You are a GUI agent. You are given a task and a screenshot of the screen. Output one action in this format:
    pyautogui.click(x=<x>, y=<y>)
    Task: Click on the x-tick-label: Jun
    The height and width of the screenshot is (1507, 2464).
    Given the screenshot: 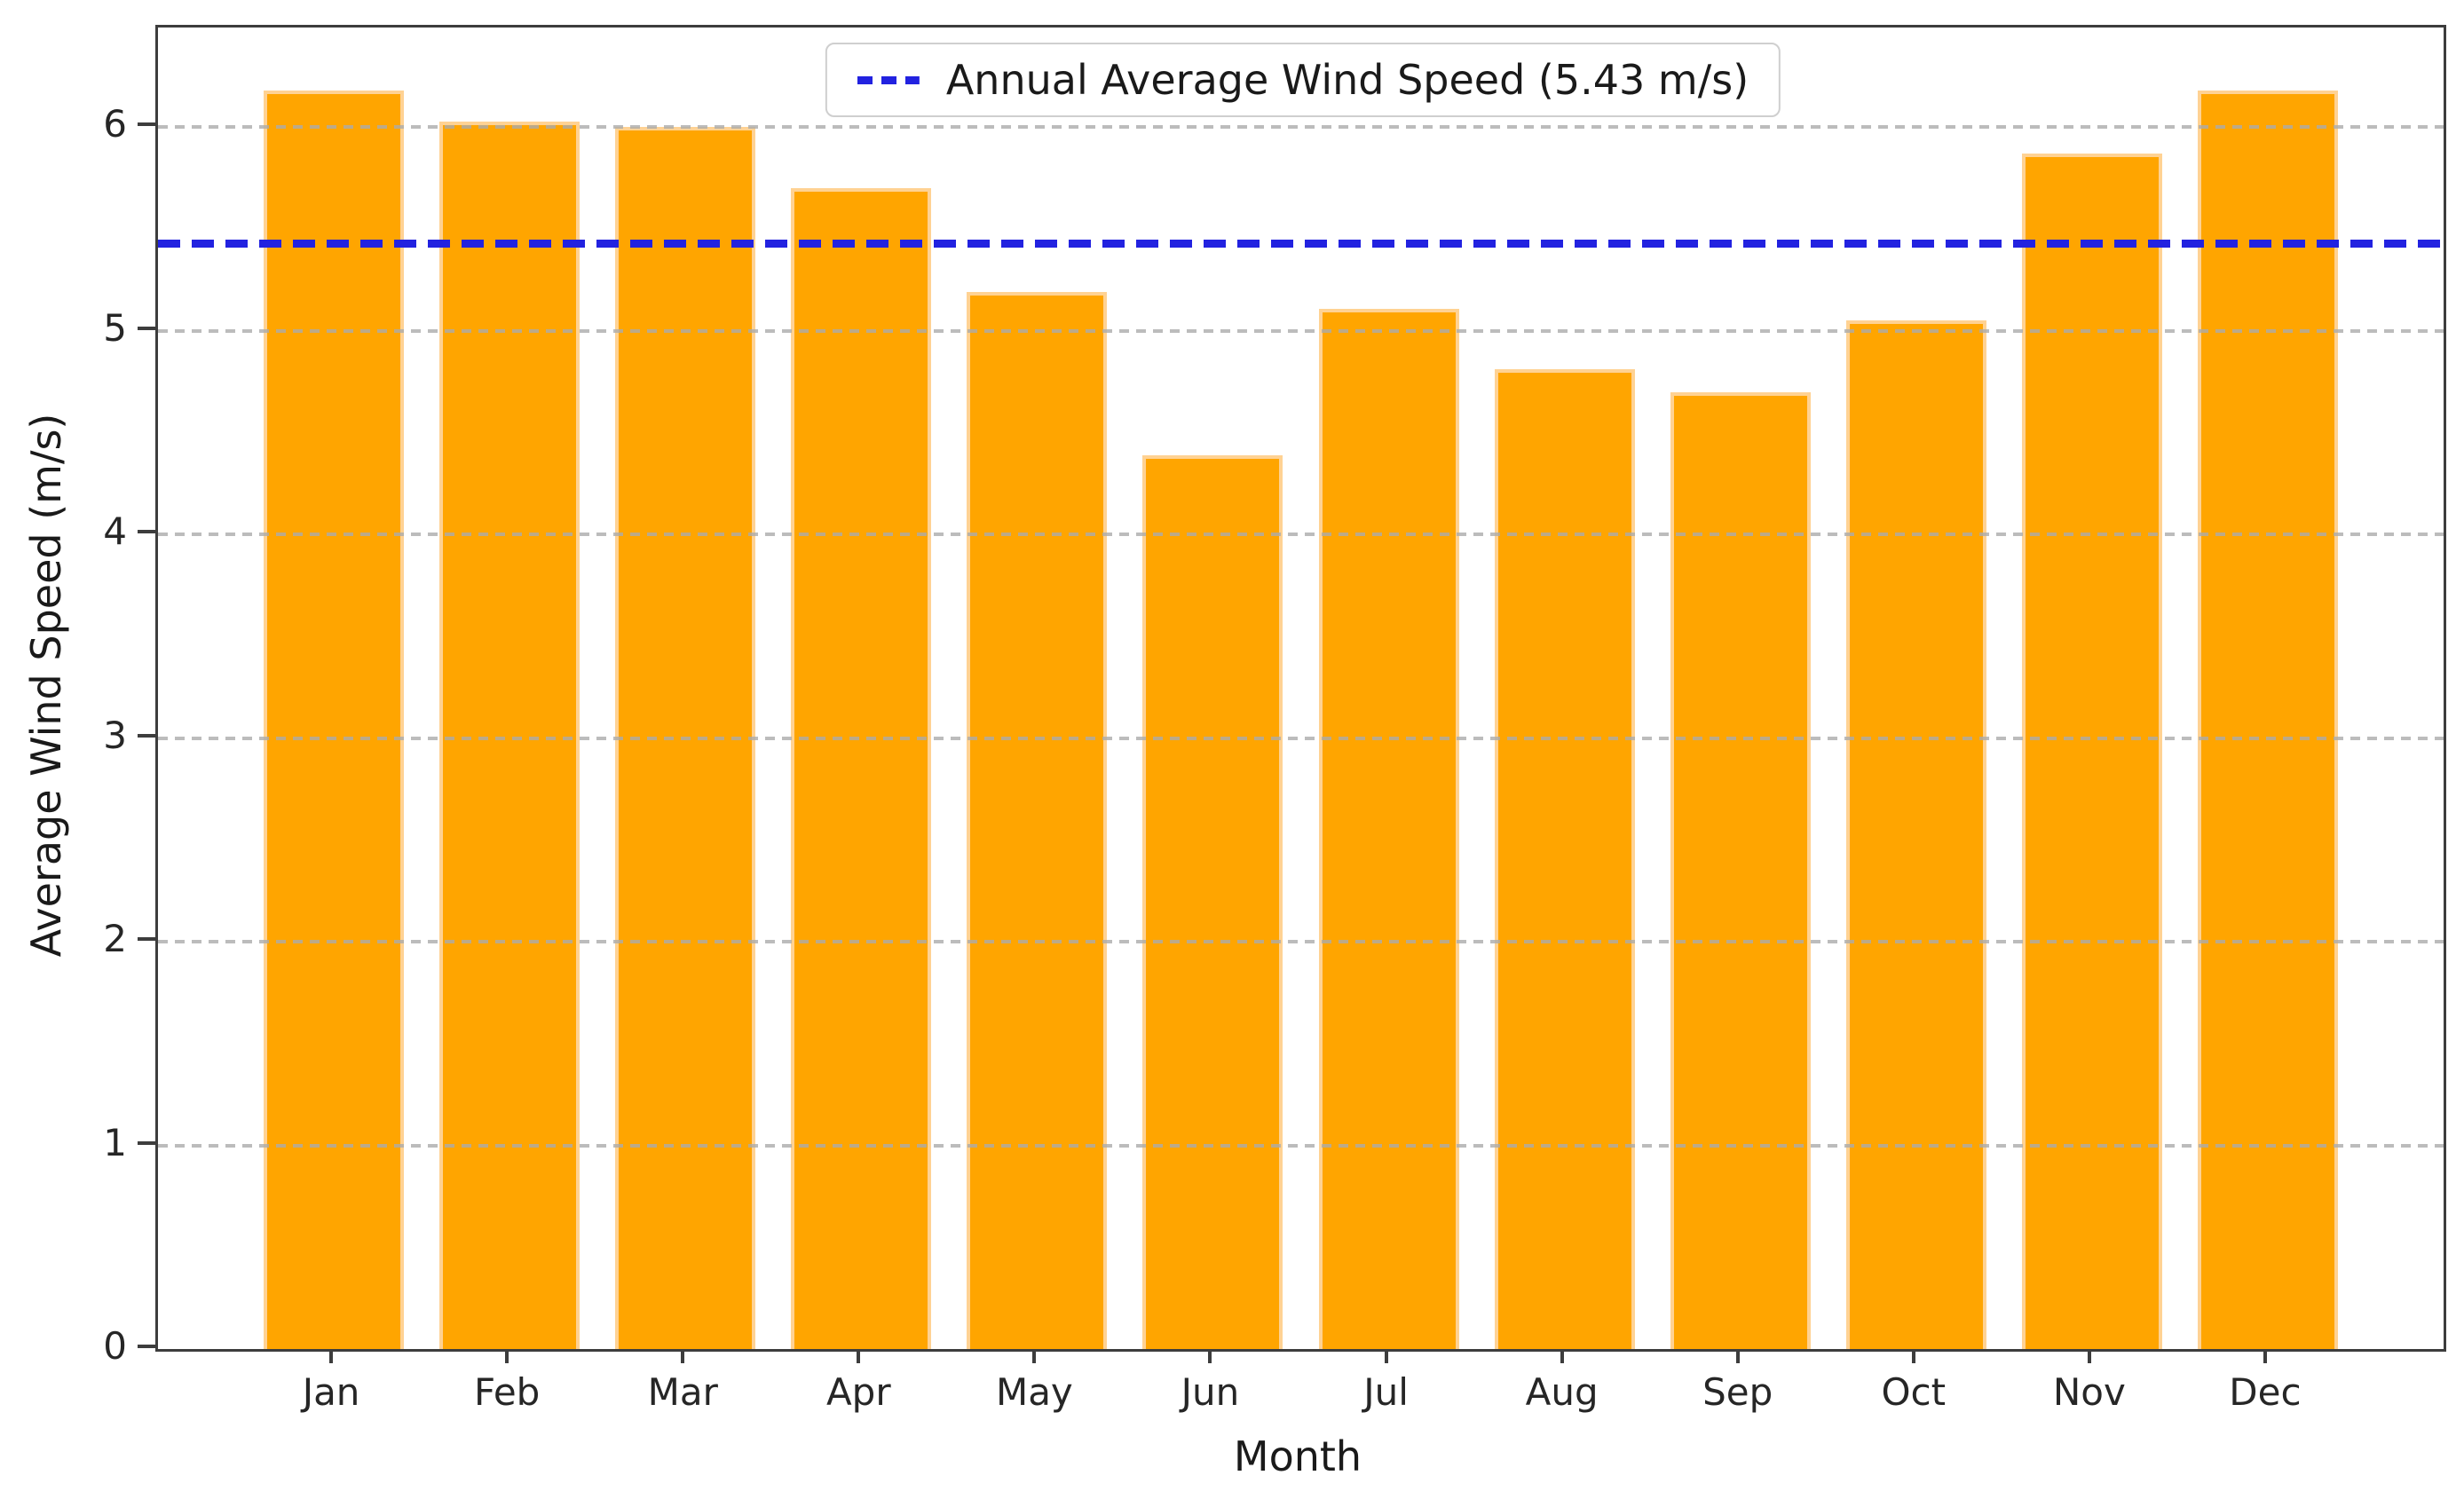 What is the action you would take?
    pyautogui.click(x=1210, y=1392)
    